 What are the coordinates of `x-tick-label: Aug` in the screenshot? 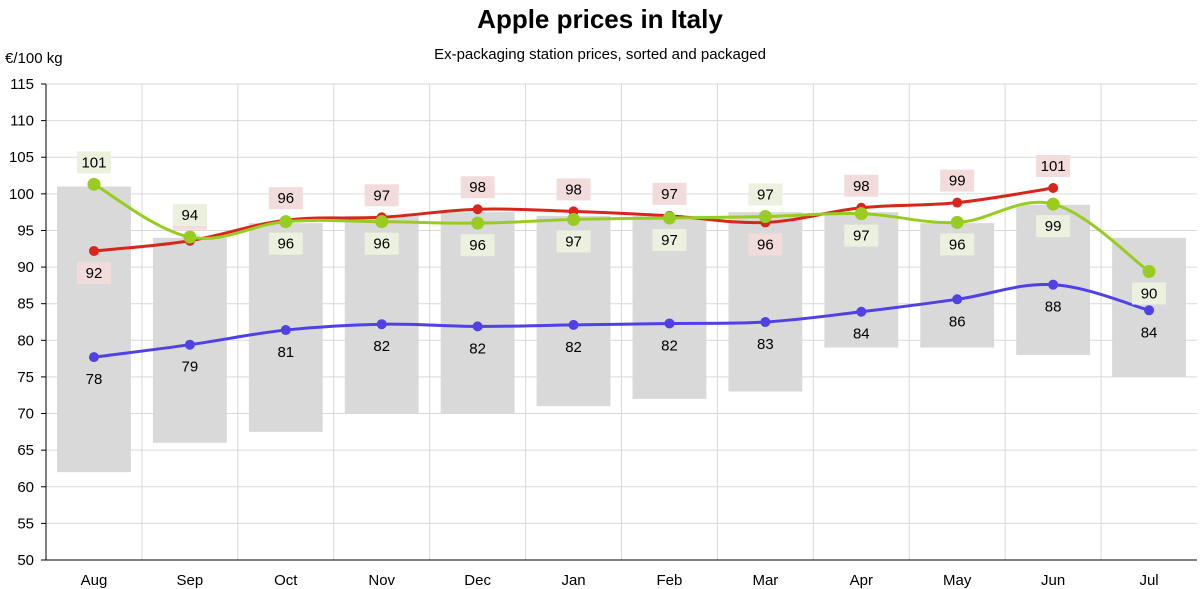 It's located at (94, 580).